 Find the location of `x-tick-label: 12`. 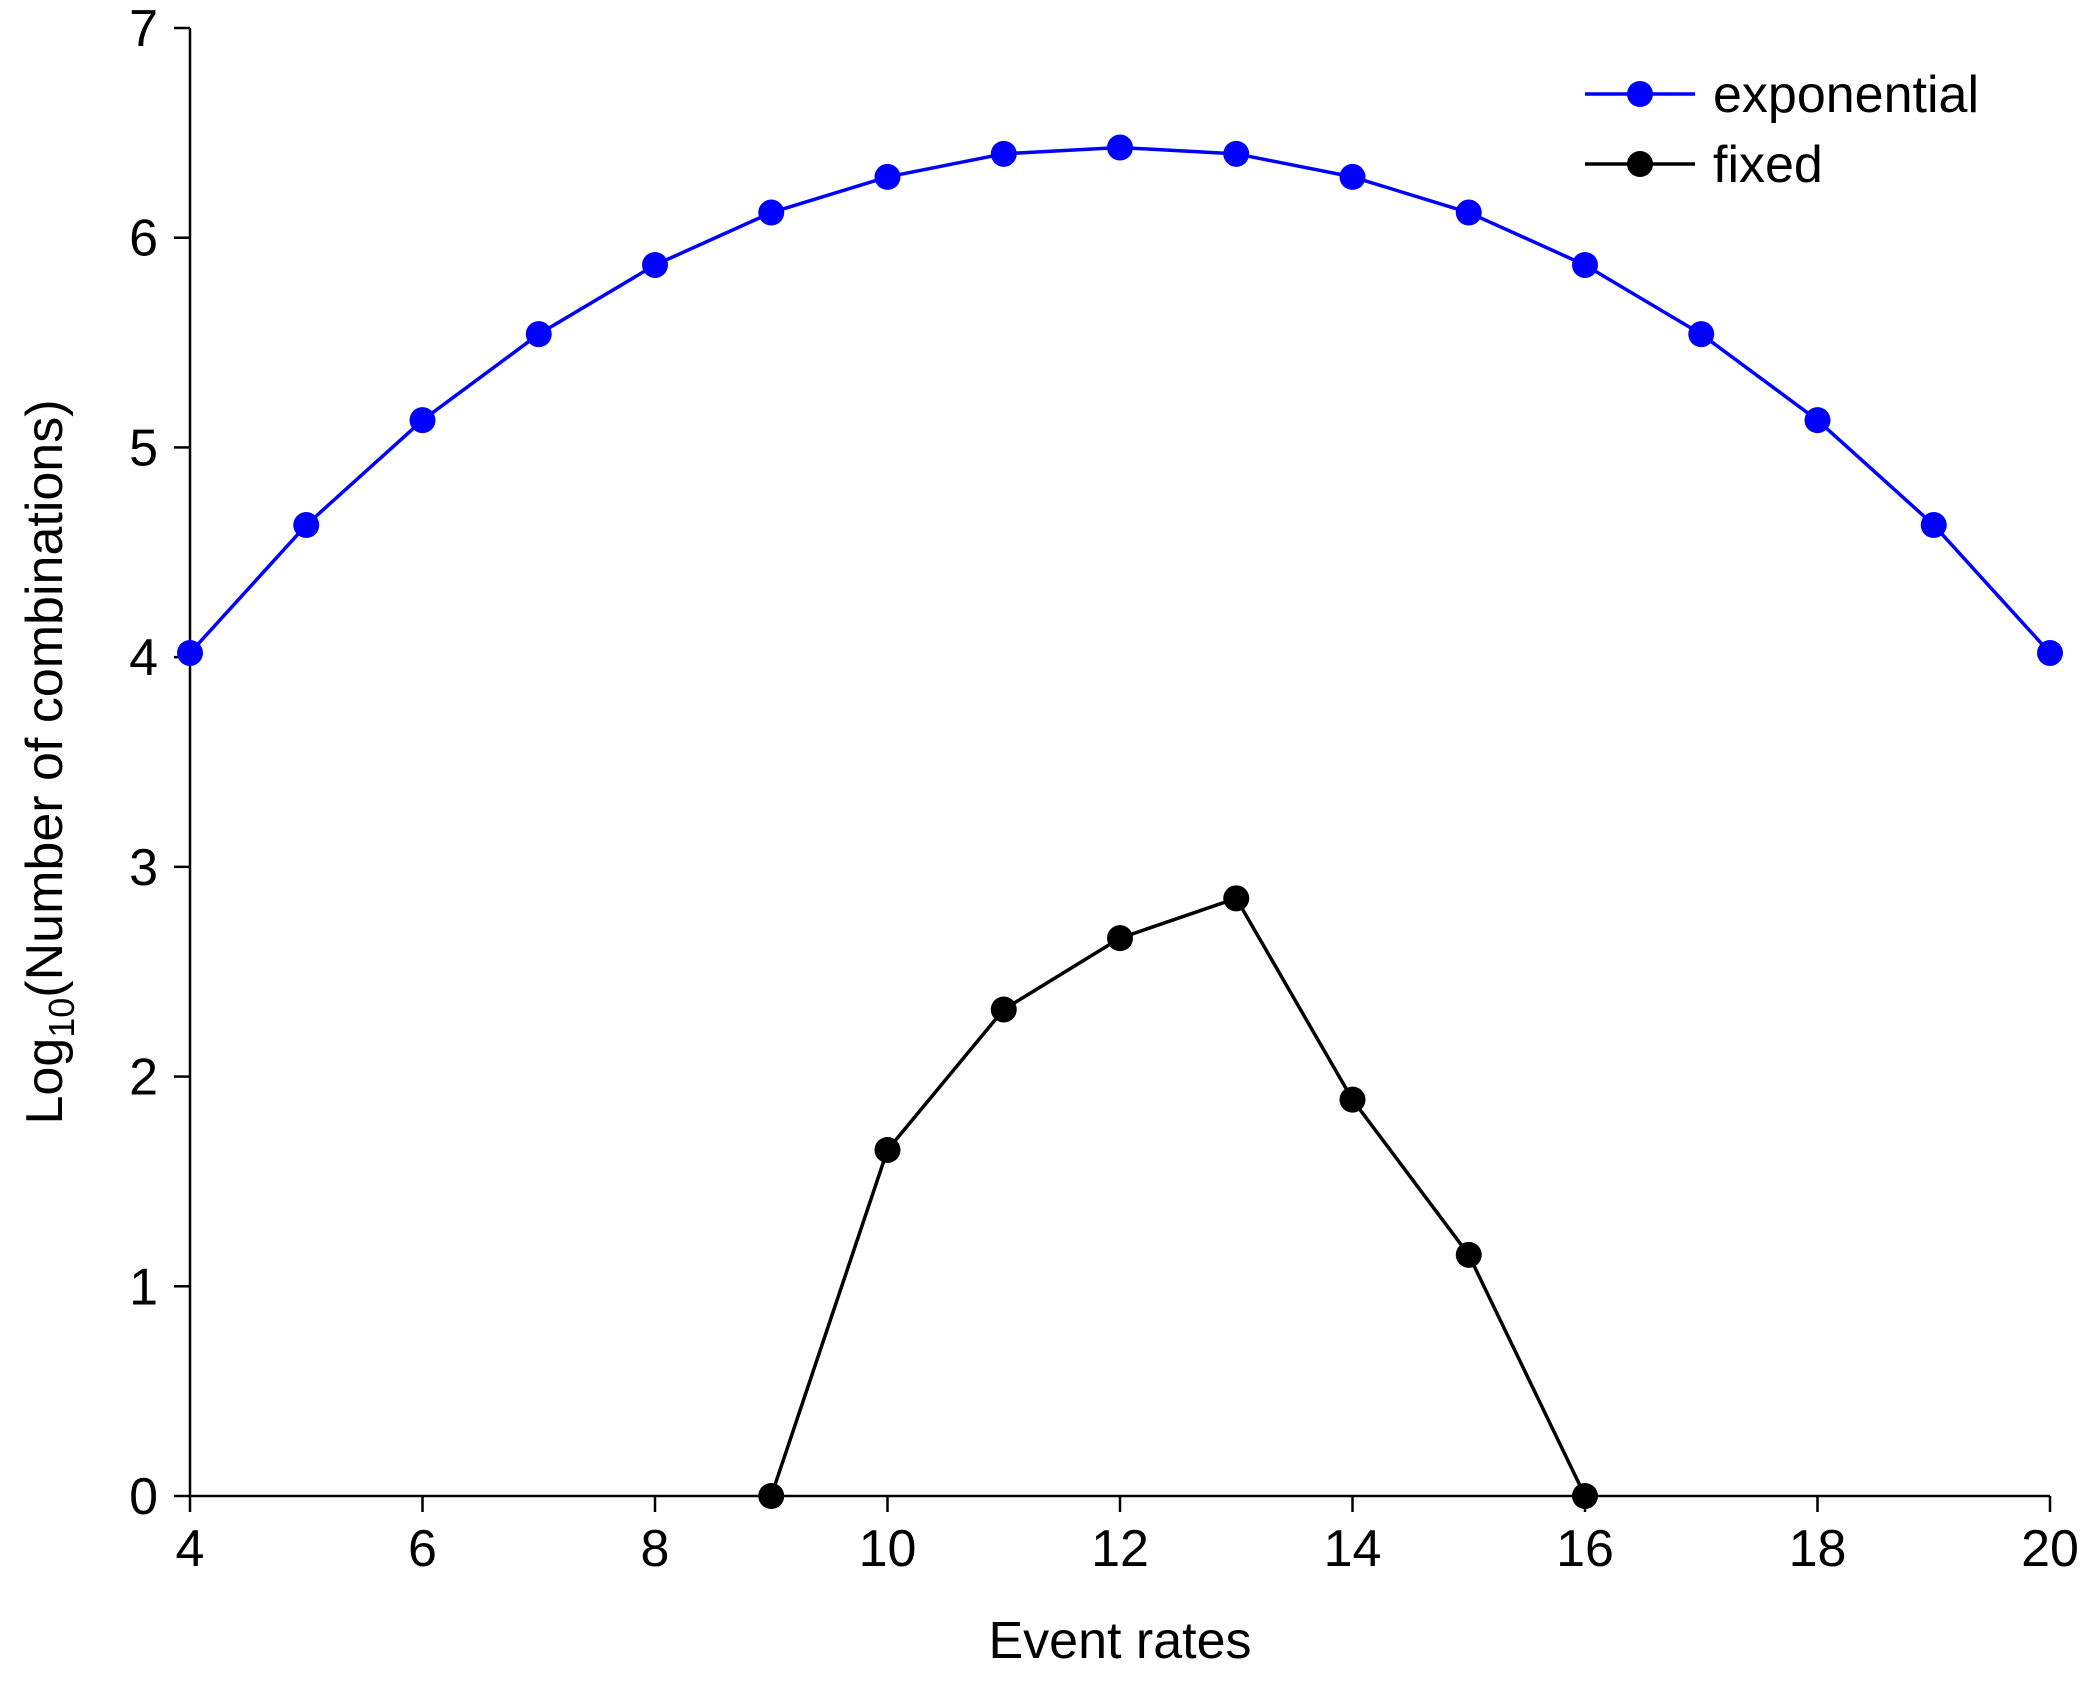

x-tick-label: 12 is located at coordinates (1120, 1549).